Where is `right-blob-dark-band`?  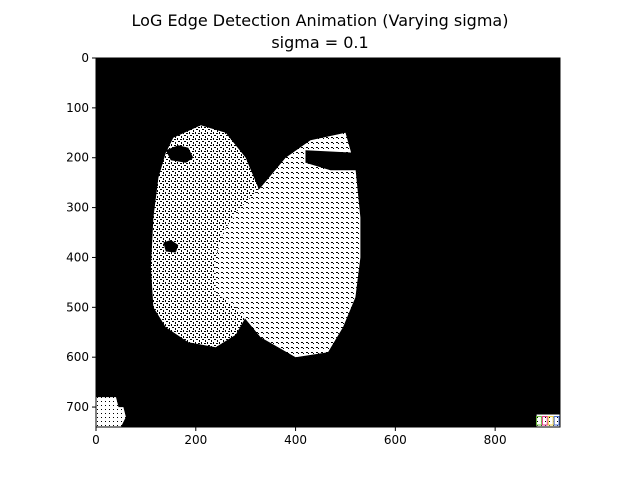 right-blob-dark-band is located at coordinates (344, 160).